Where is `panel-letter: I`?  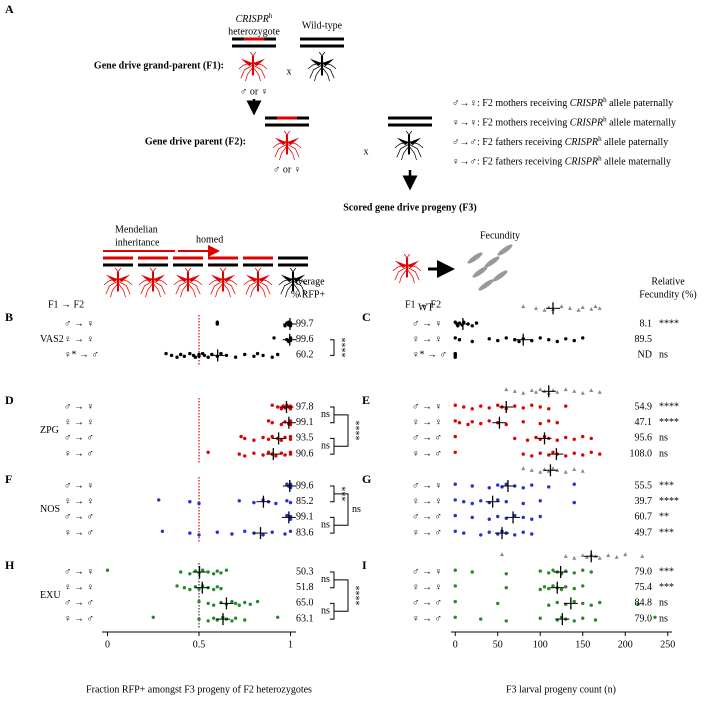 panel-letter: I is located at coordinates (364, 565).